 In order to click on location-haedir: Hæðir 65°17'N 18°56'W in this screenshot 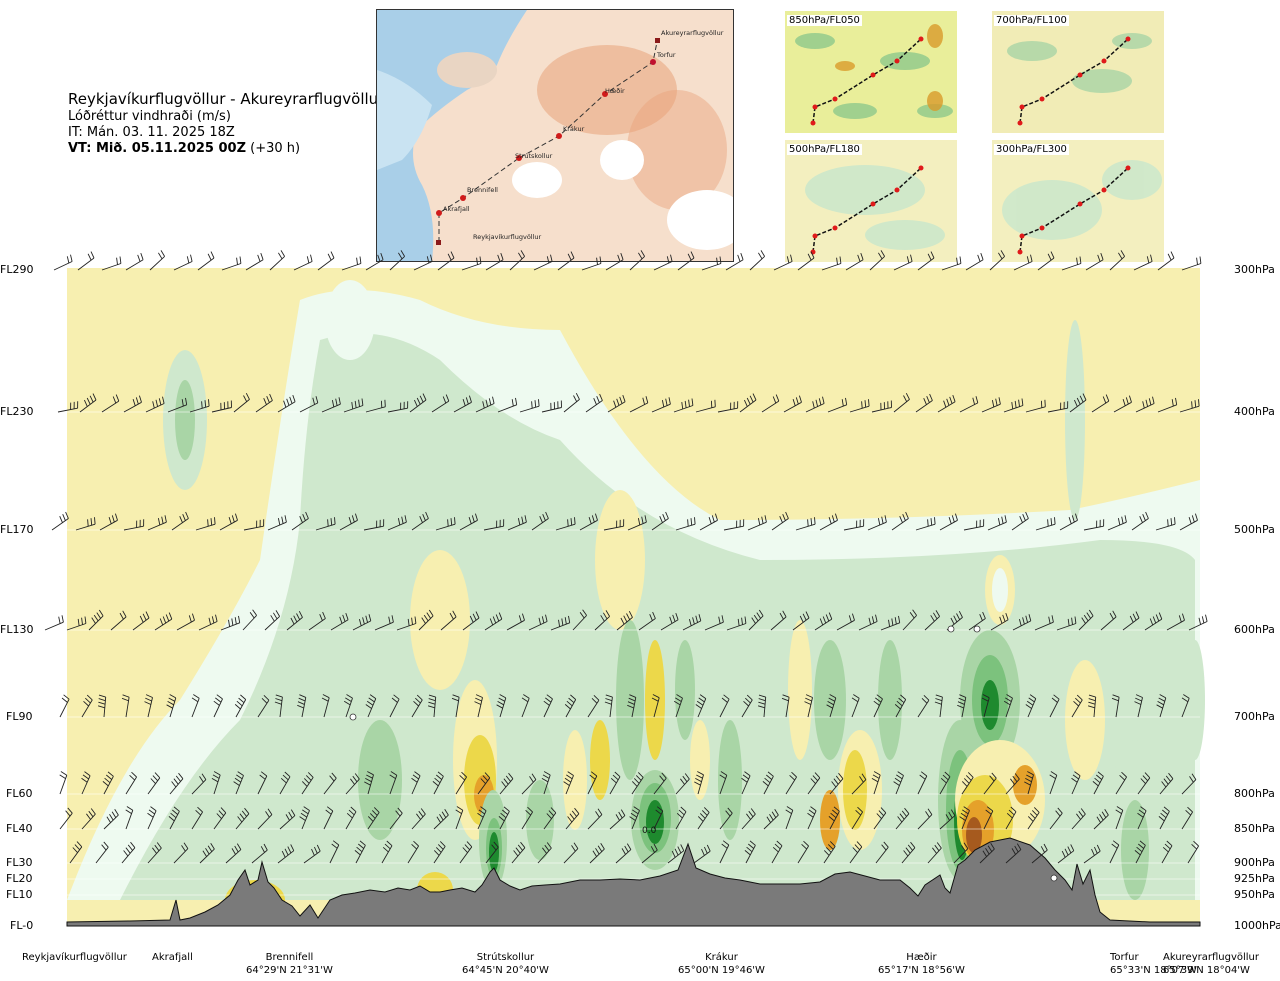, I will do `click(921, 964)`.